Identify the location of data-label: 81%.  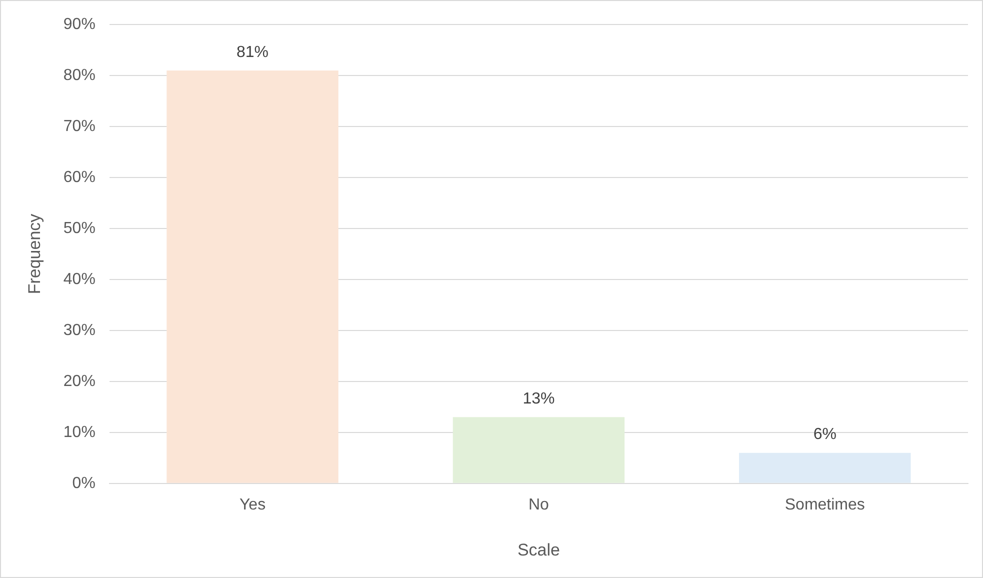
(252, 52).